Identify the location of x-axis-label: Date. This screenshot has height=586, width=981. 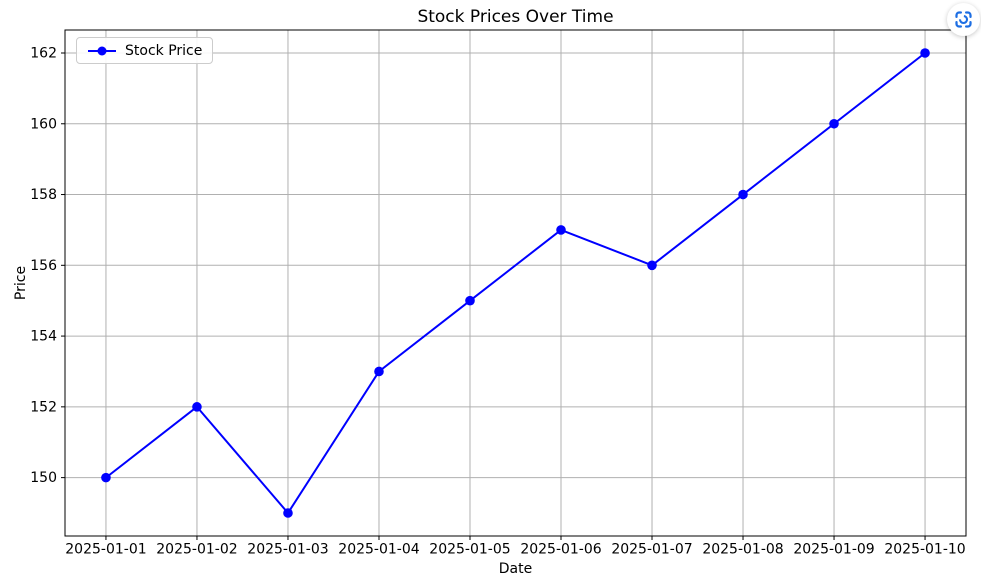
(515, 569).